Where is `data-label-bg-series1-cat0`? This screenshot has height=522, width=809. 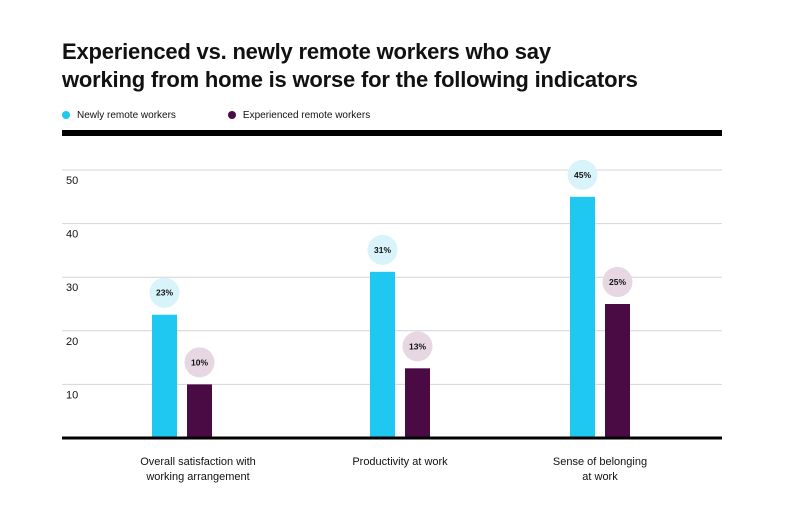
data-label-bg-series1-cat0 is located at coordinates (199, 362).